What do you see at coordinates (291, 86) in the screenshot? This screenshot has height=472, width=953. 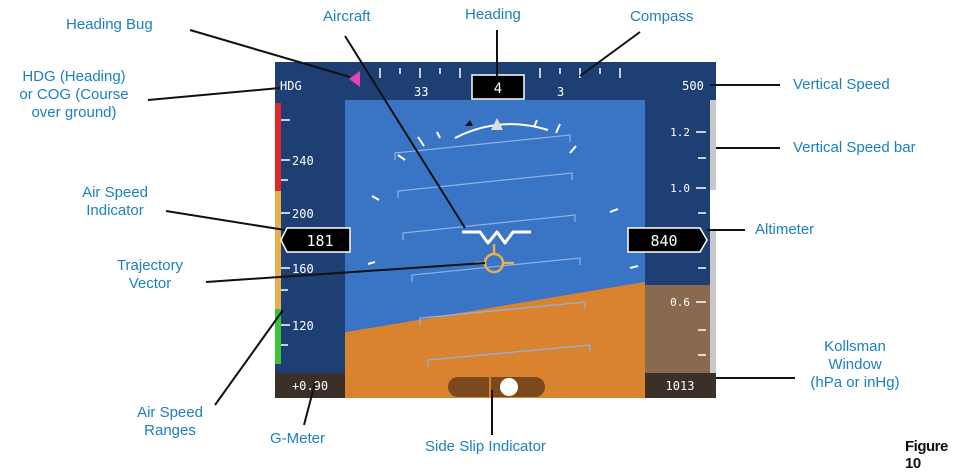 I see `hdg-mode-label: HDG` at bounding box center [291, 86].